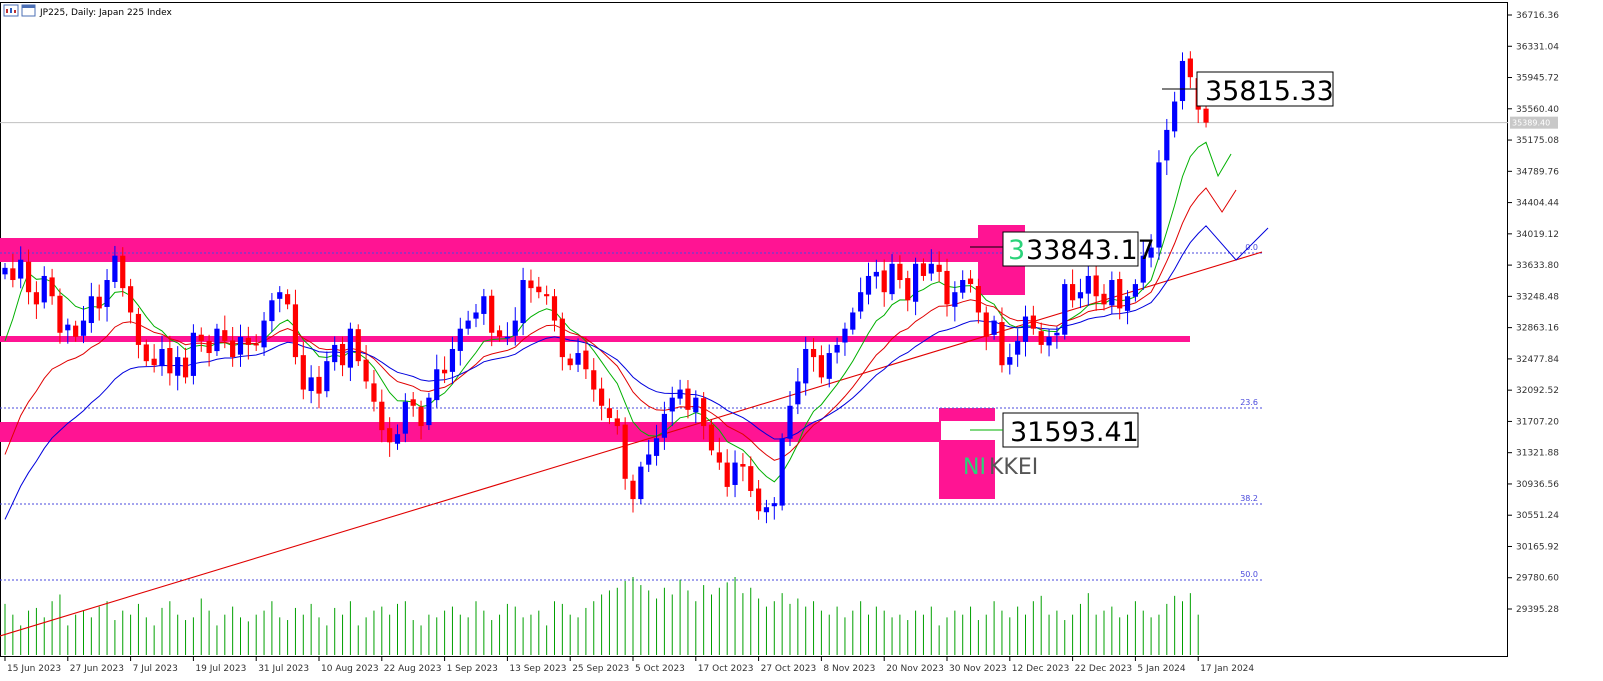  What do you see at coordinates (34, 669) in the screenshot?
I see `x-tick-label: 15 Jun 2023` at bounding box center [34, 669].